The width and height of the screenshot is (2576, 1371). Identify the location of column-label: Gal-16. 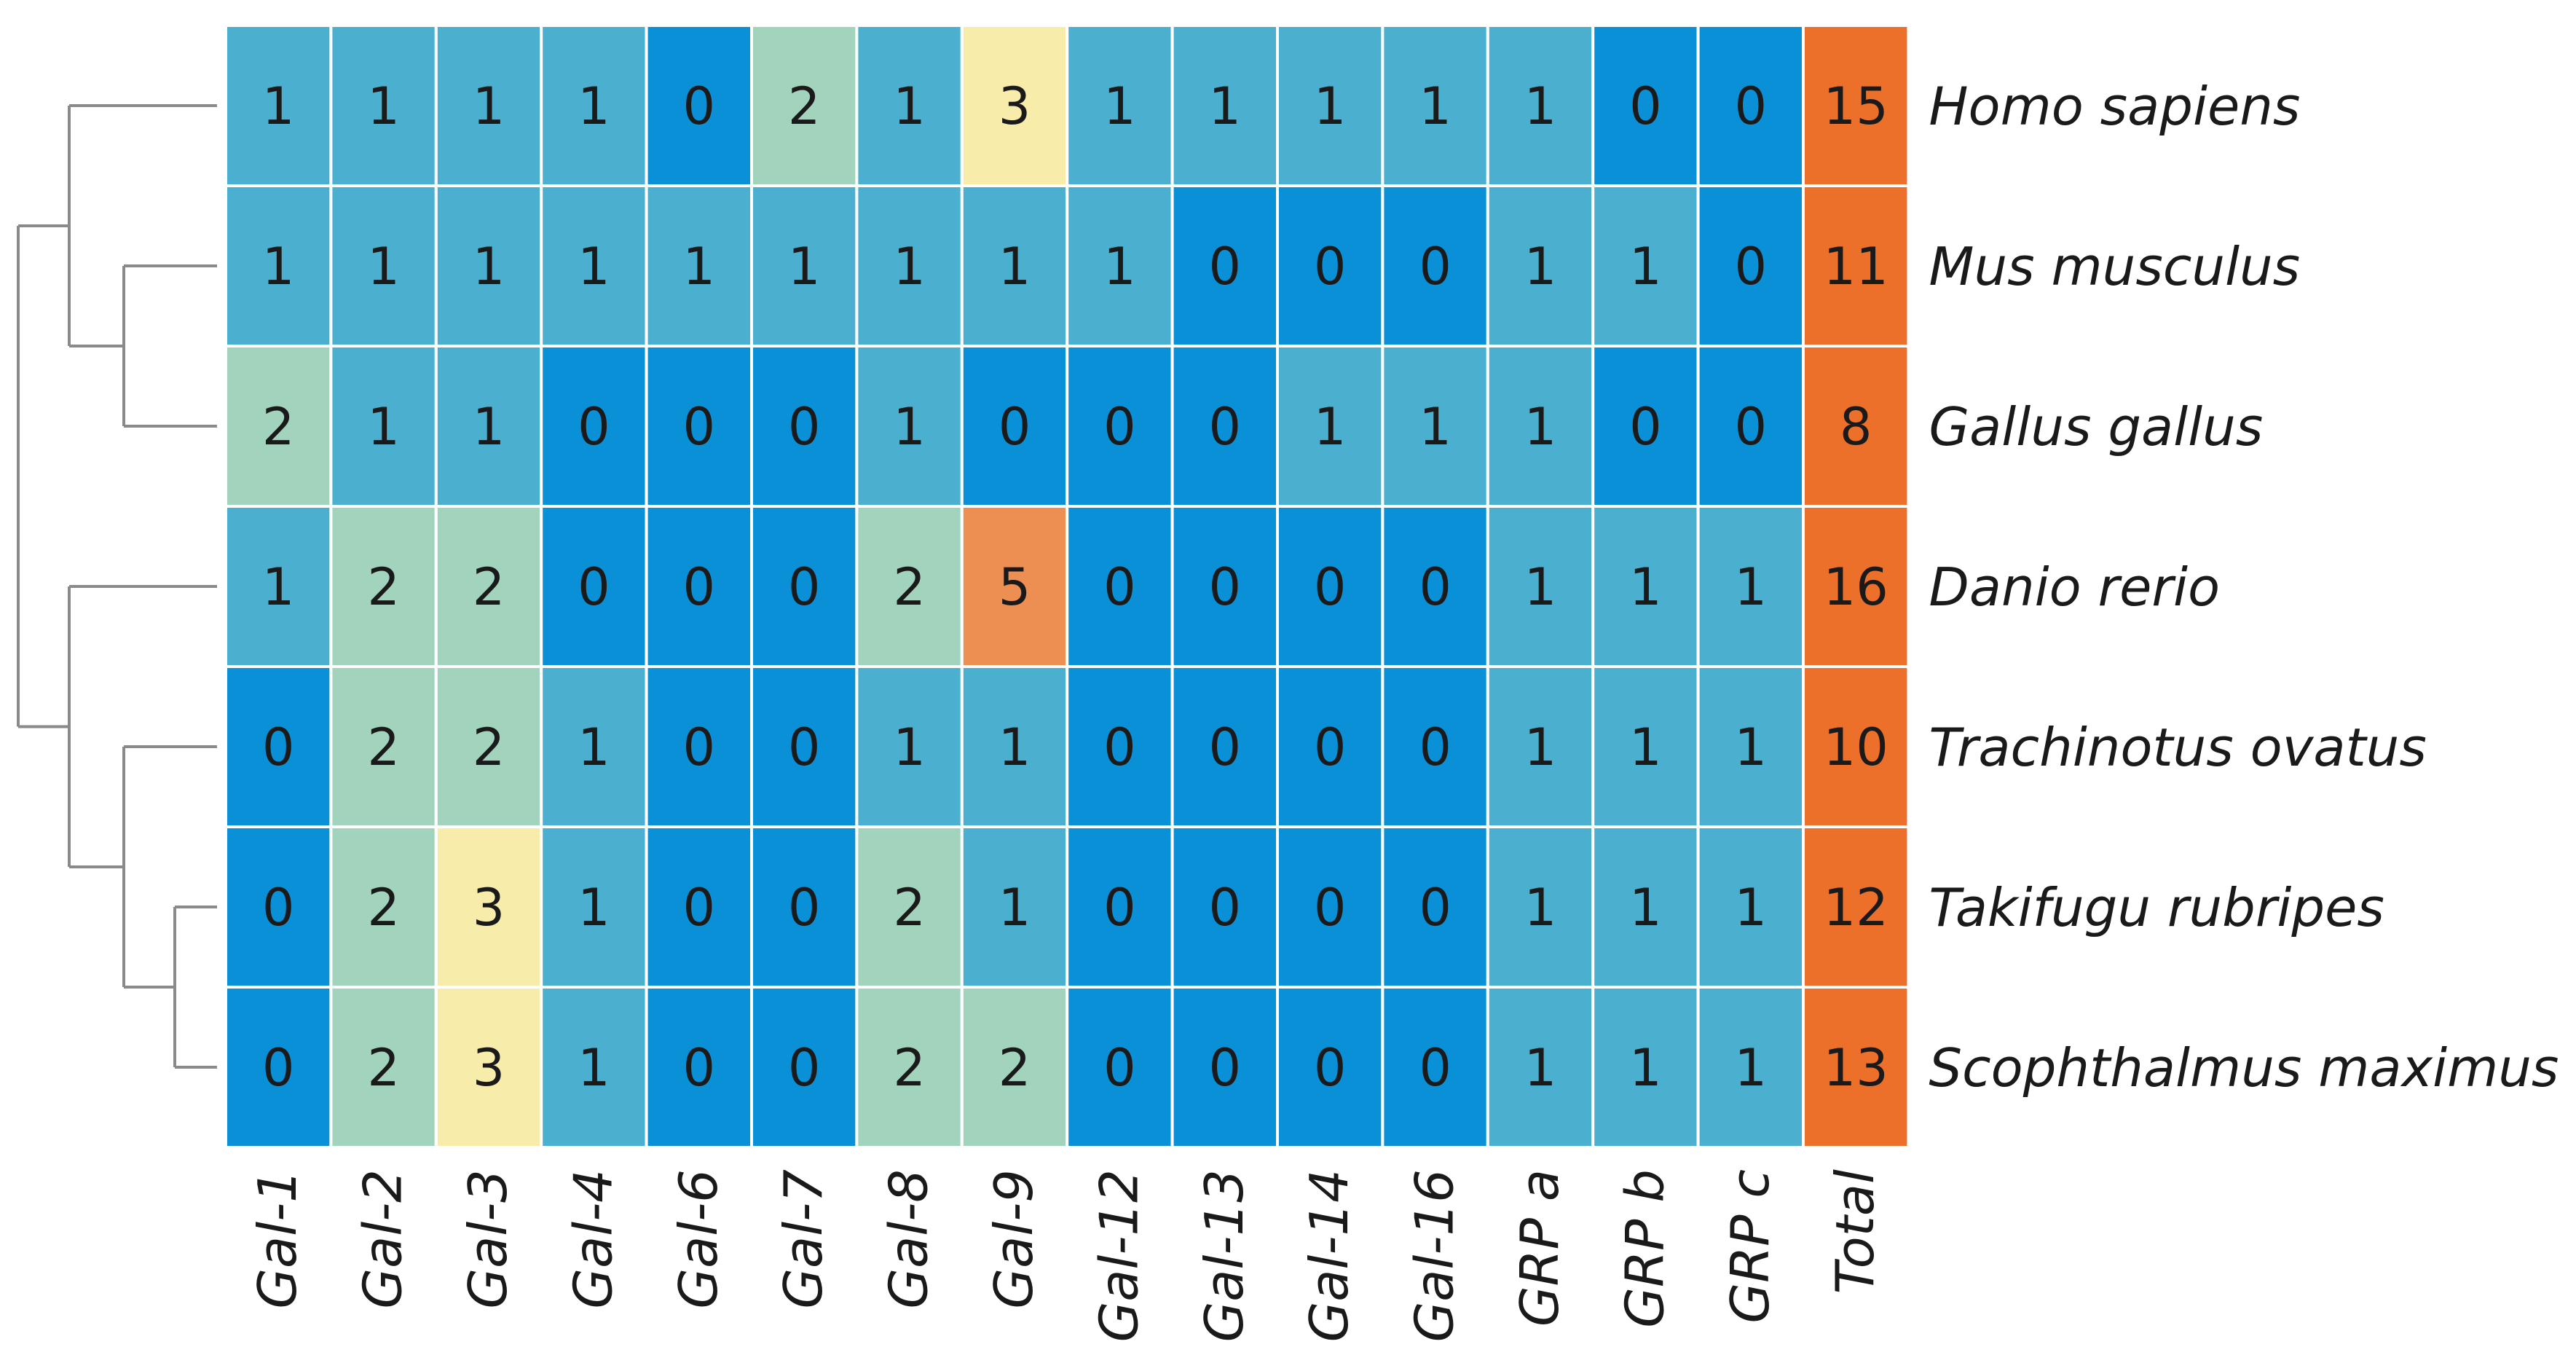
(1434, 1256).